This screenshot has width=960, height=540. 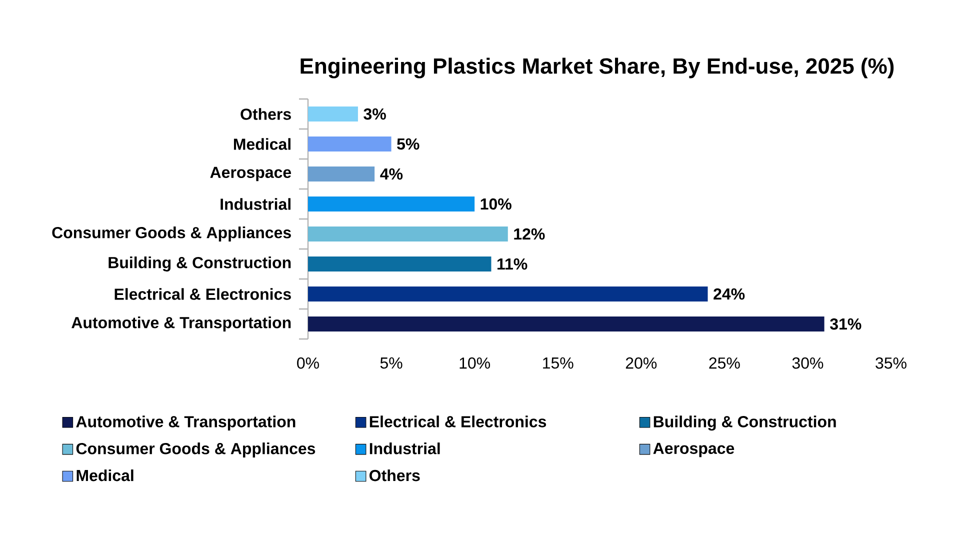 What do you see at coordinates (375, 114) in the screenshot?
I see `data-label: 3%` at bounding box center [375, 114].